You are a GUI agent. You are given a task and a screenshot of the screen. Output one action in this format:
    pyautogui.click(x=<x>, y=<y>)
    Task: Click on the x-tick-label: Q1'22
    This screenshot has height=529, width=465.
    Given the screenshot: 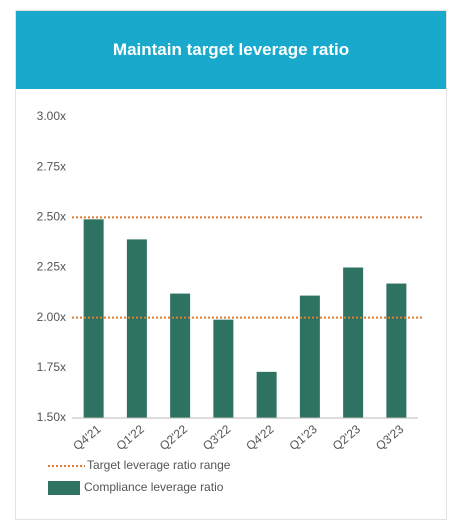 What is the action you would take?
    pyautogui.click(x=130, y=437)
    